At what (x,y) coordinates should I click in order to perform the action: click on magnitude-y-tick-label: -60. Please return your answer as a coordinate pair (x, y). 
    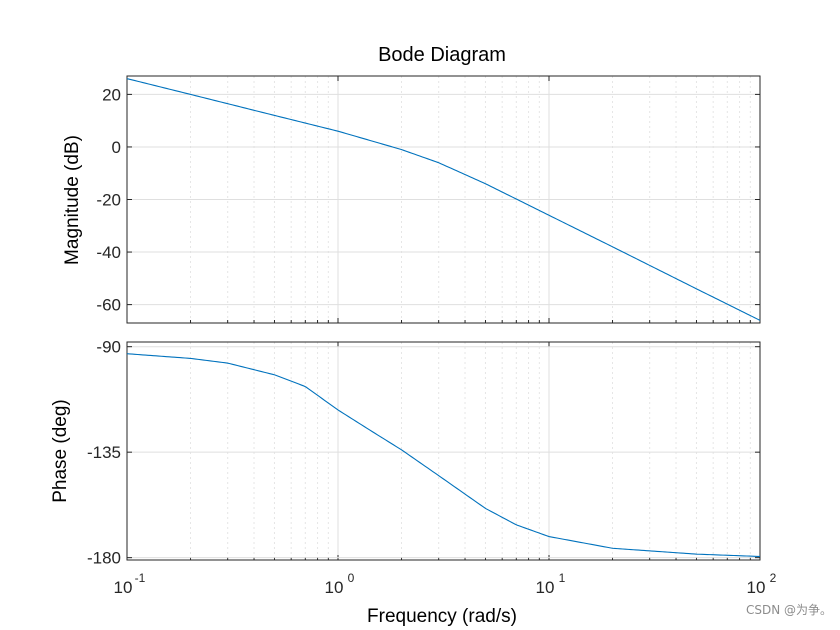
    Looking at the image, I should click on (108, 305).